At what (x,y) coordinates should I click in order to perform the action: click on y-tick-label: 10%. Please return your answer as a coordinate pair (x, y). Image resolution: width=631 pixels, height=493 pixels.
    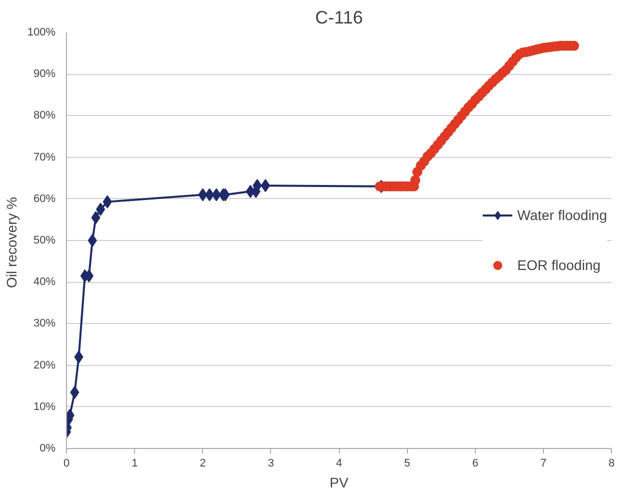
    Looking at the image, I should click on (44, 406).